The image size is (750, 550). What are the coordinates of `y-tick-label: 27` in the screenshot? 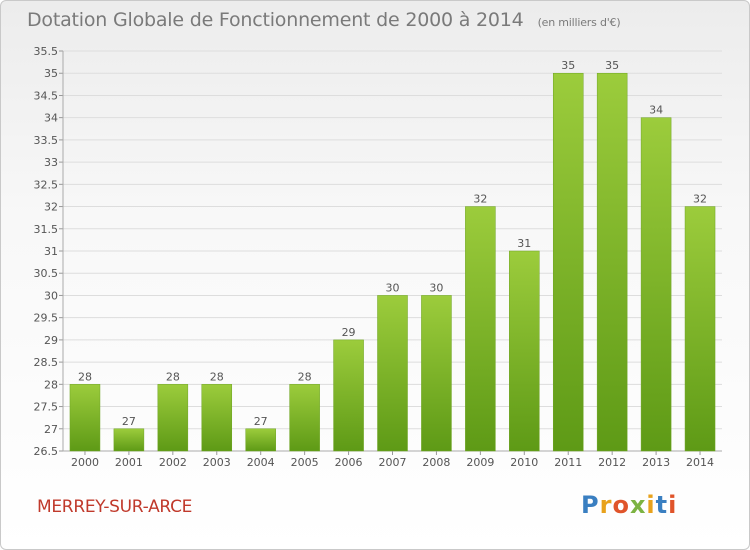 It's located at (51, 429).